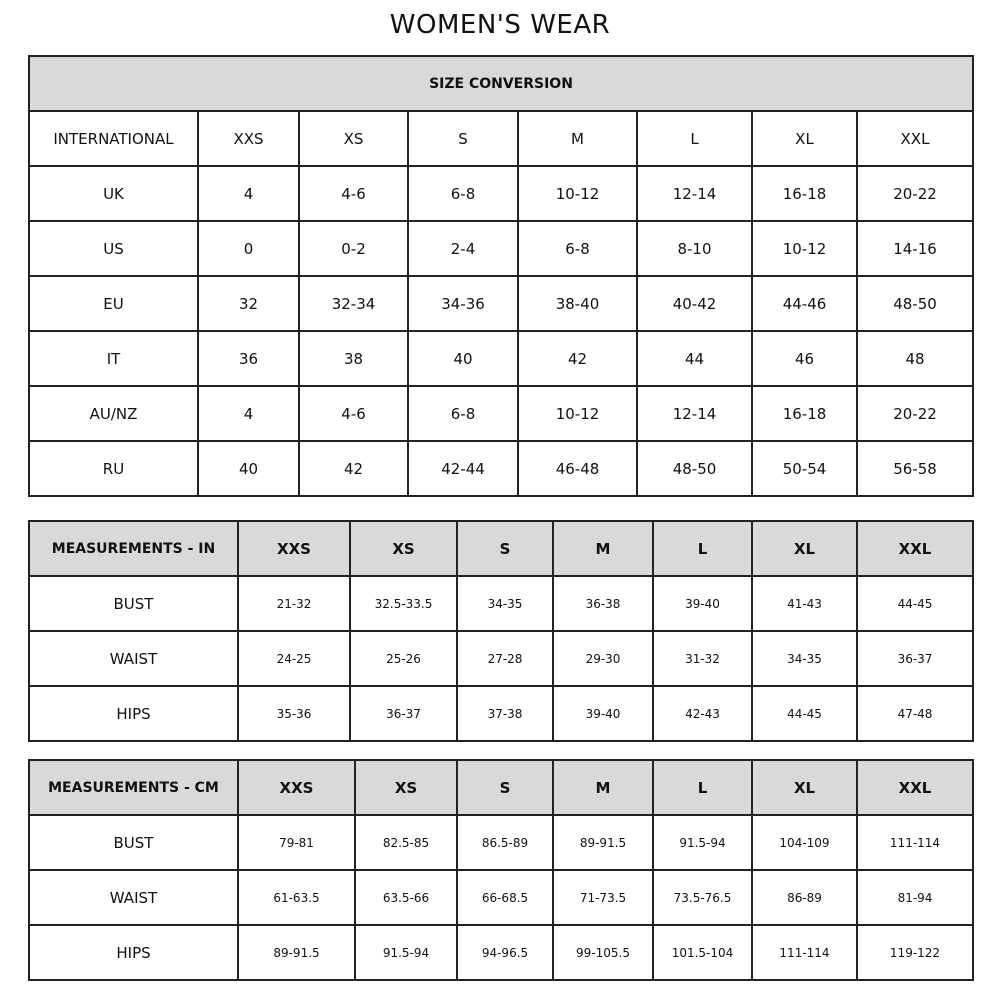  Describe the element at coordinates (133, 897) in the screenshot. I see `row-label: WAIST` at that location.